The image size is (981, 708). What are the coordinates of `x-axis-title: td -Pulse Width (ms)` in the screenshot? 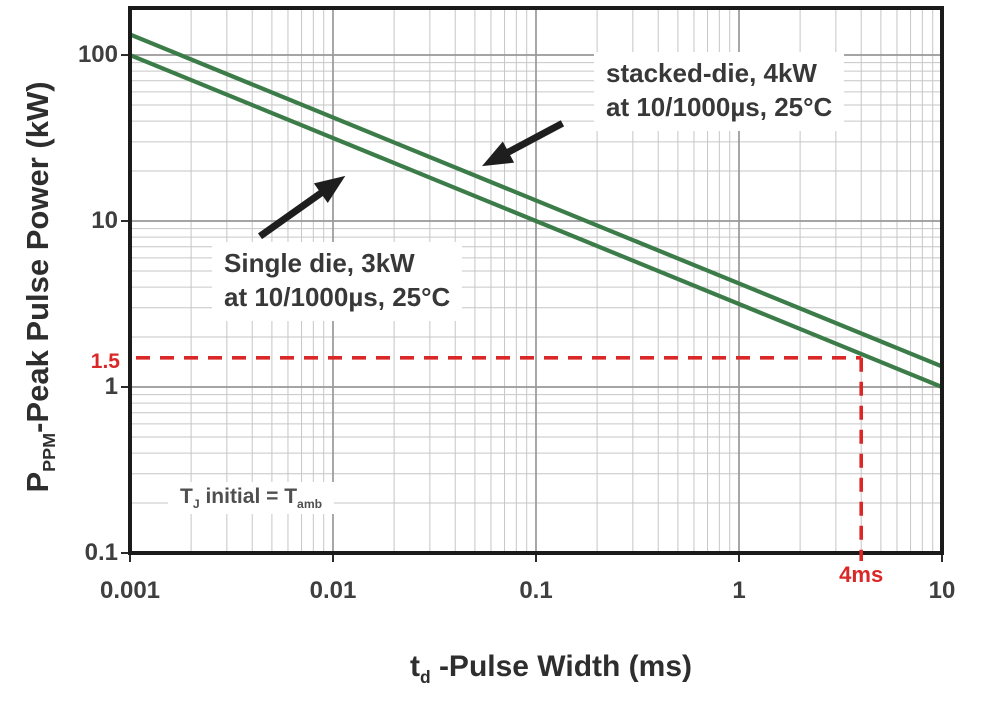 It's located at (551, 668).